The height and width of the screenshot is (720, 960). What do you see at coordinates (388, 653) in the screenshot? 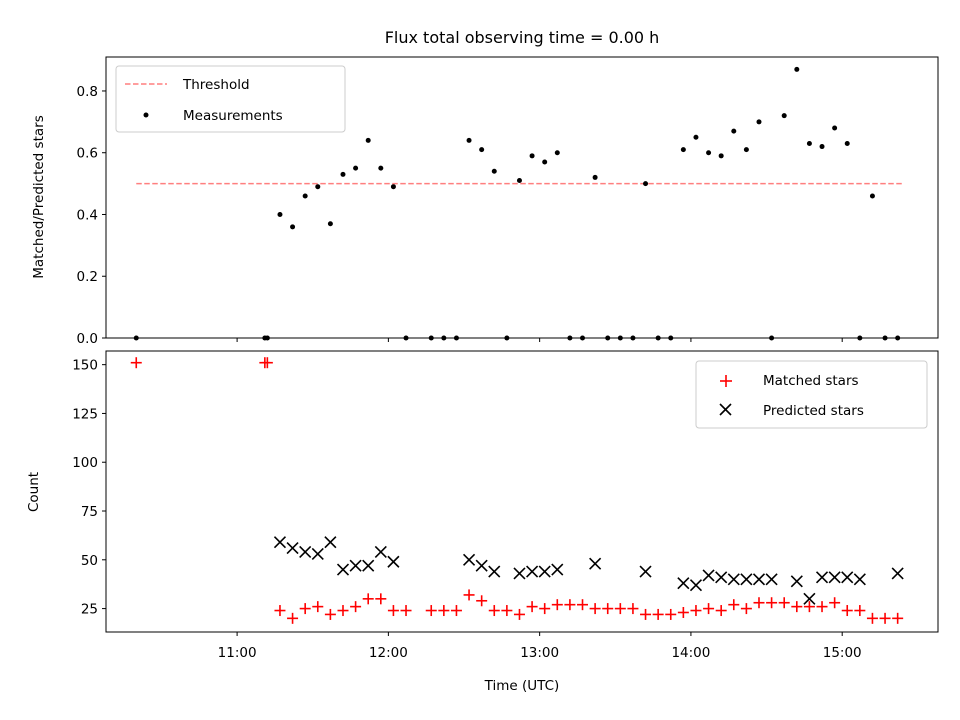
I see `x-tick-label: 12:00` at bounding box center [388, 653].